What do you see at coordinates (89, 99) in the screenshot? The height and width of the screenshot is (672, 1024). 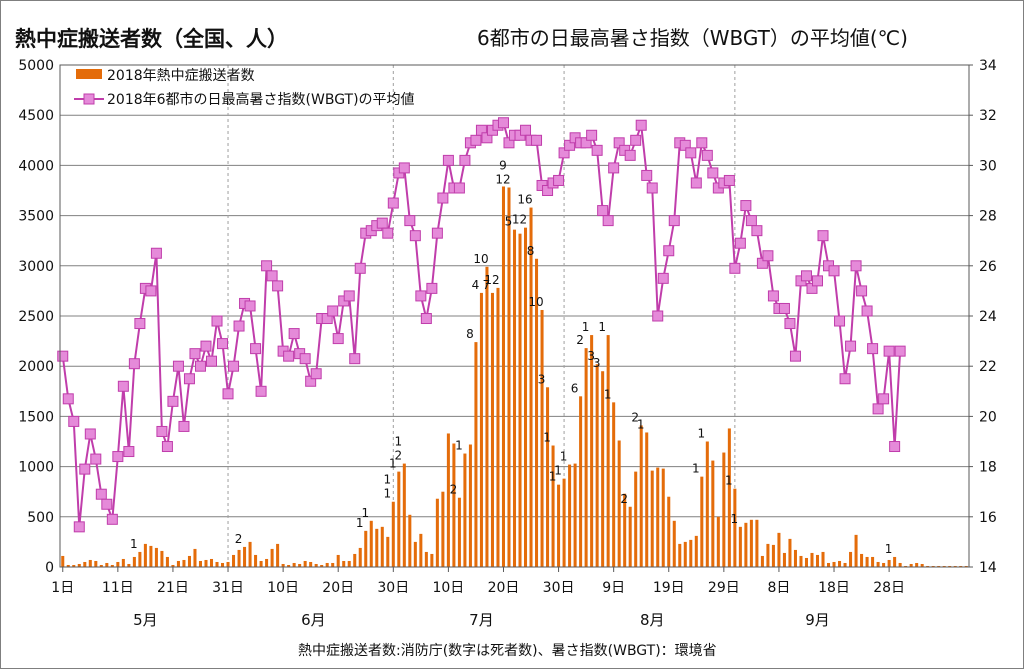 I see `legend-swatch-marker` at bounding box center [89, 99].